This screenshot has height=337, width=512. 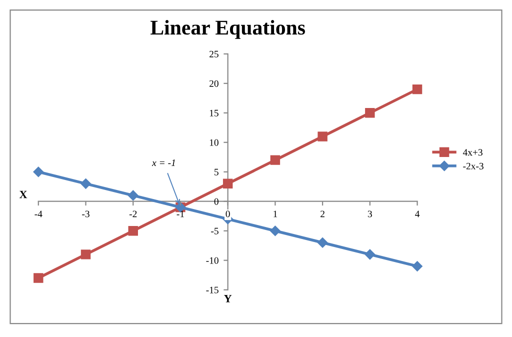 What do you see at coordinates (214, 231) in the screenshot?
I see `y-tick-label: -5` at bounding box center [214, 231].